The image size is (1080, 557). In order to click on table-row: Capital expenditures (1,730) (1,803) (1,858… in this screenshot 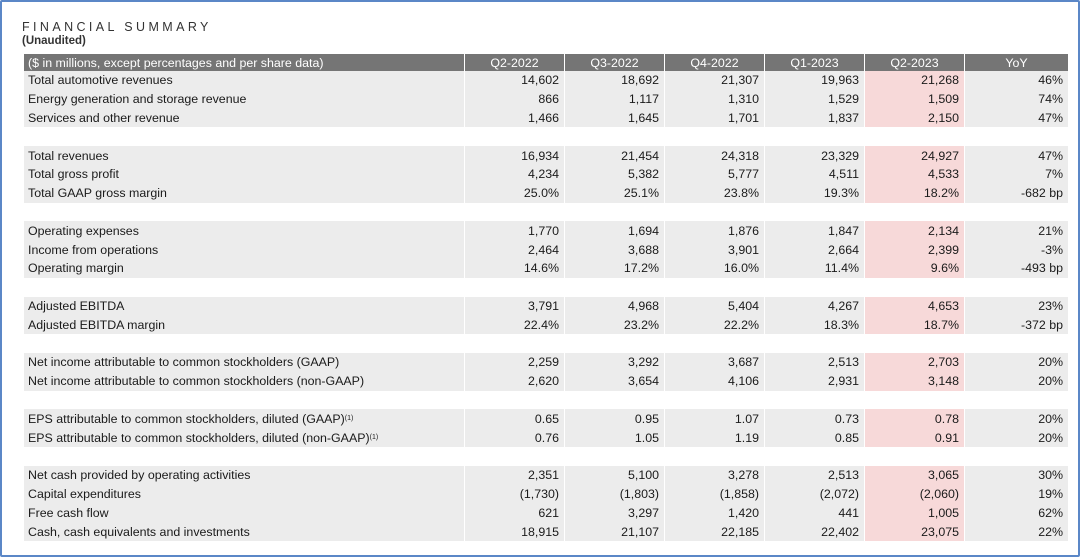, I will do `click(546, 494)`.